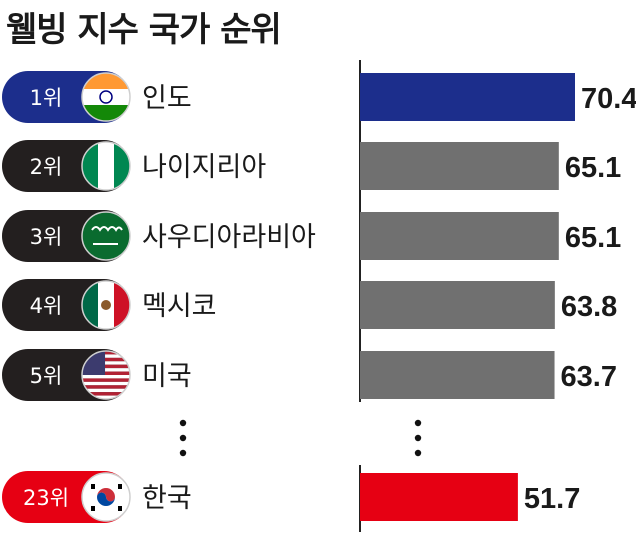 The height and width of the screenshot is (535, 636). I want to click on ellipsis-right, so click(418, 438).